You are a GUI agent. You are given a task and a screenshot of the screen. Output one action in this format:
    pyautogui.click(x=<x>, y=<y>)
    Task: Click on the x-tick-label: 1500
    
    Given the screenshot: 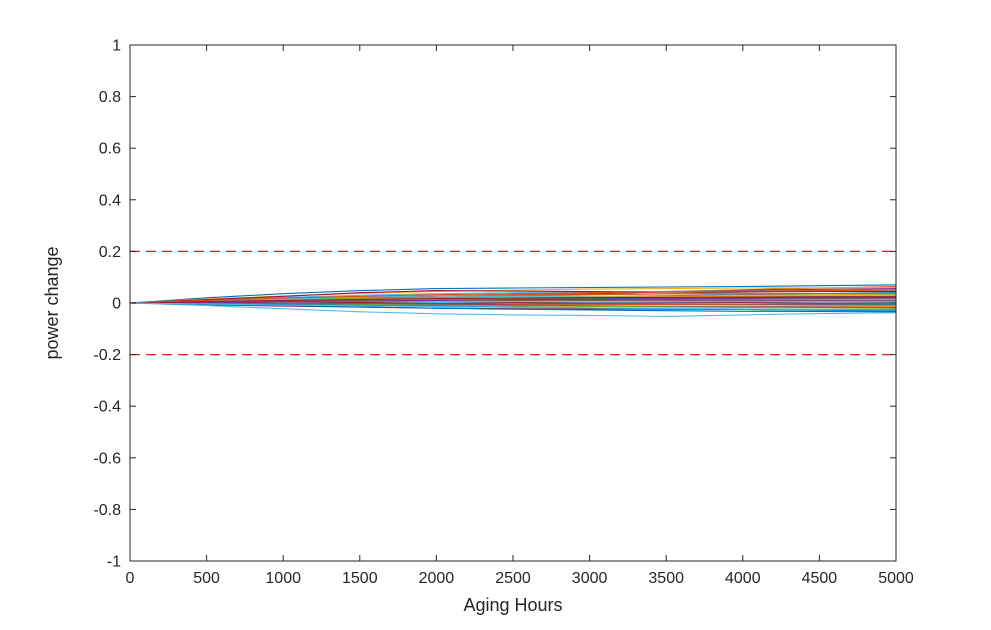 What is the action you would take?
    pyautogui.click(x=360, y=578)
    